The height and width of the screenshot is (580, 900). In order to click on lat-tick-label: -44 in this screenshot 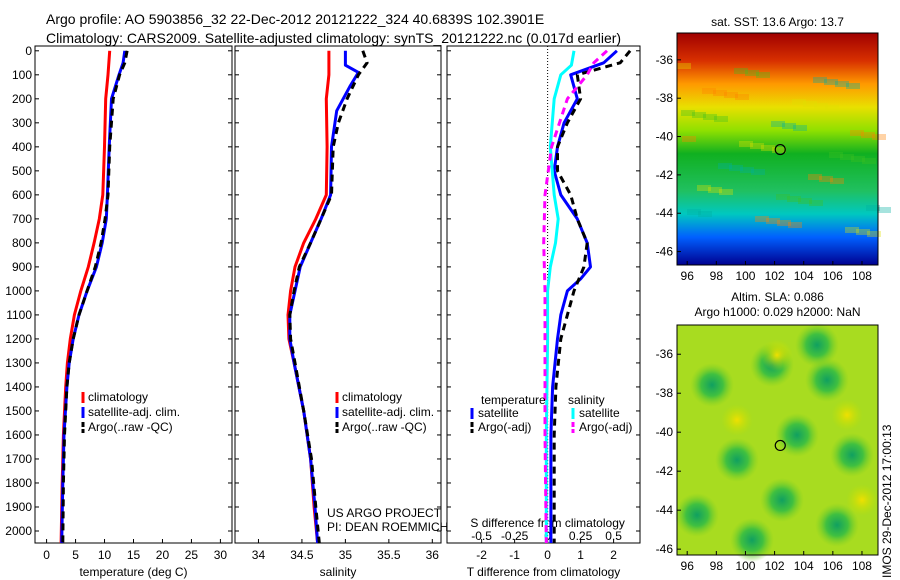, I will do `click(665, 510)`.